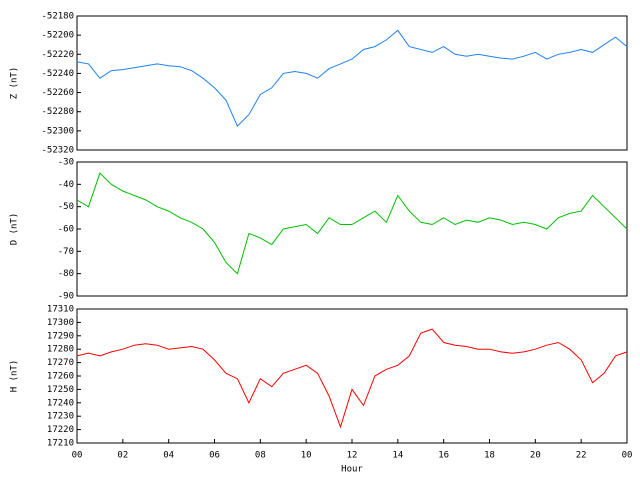  Describe the element at coordinates (306, 456) in the screenshot. I see `x-tick-label: 10` at that location.